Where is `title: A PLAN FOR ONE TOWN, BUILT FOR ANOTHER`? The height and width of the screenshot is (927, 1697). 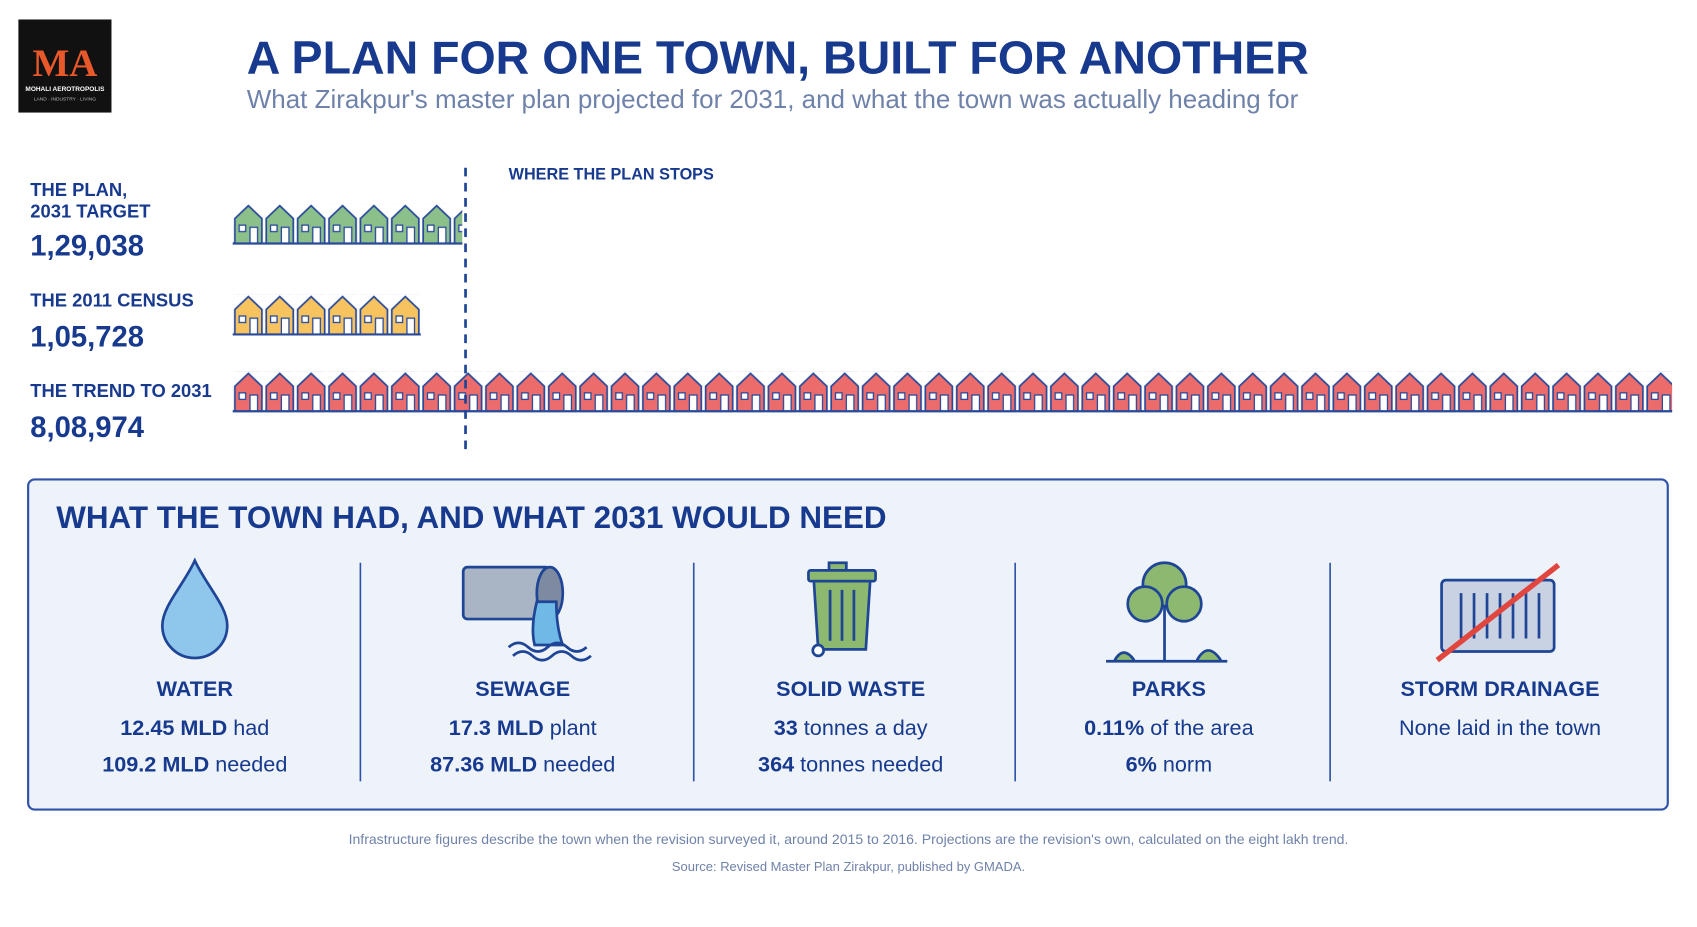 title: A PLAN FOR ONE TOWN, BUILT FOR ANOTHER is located at coordinates (778, 58).